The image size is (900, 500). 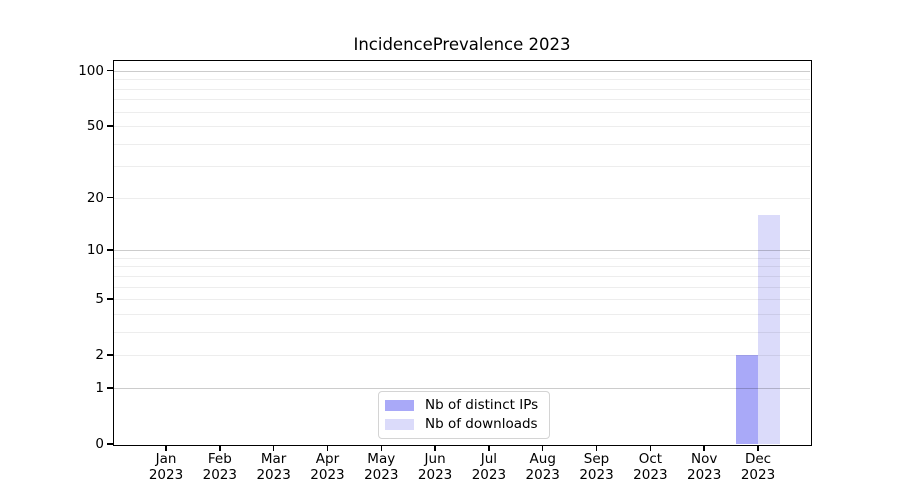 What do you see at coordinates (95, 197) in the screenshot?
I see `y-tick-label: 20` at bounding box center [95, 197].